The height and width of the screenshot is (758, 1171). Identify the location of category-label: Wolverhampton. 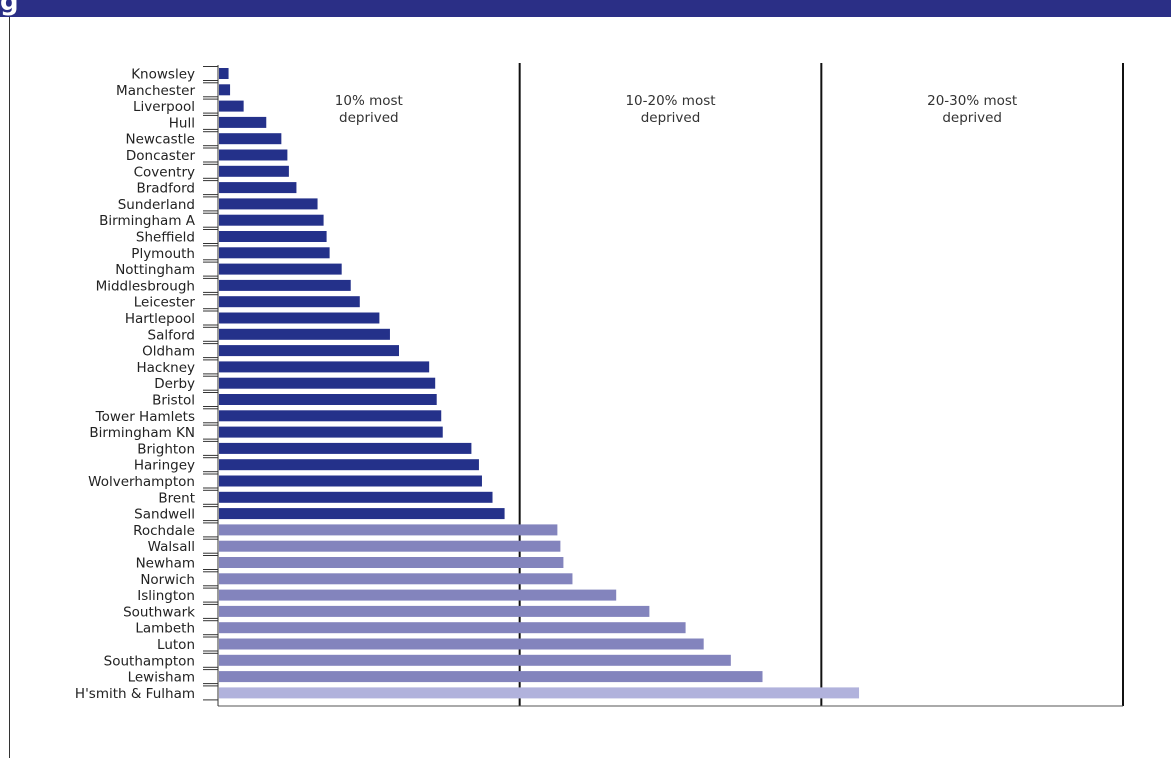
(141, 482).